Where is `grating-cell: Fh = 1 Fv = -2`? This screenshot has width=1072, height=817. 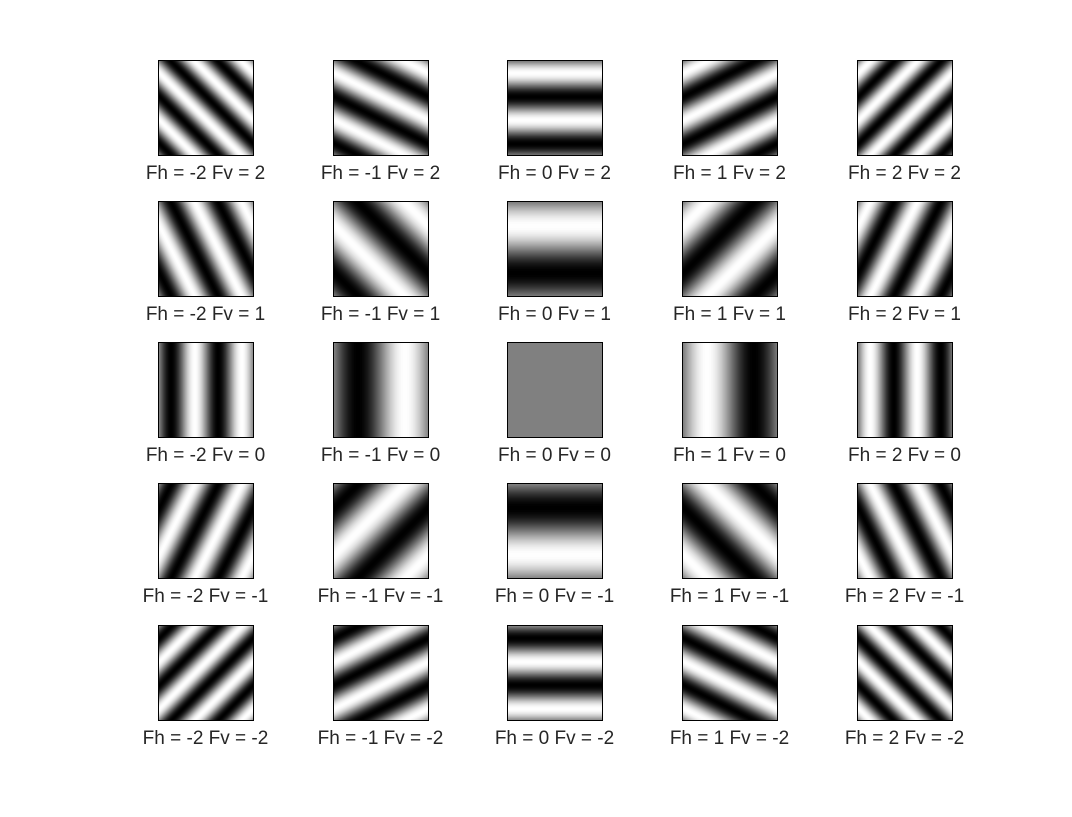 grating-cell: Fh = 1 Fv = -2 is located at coordinates (729, 695).